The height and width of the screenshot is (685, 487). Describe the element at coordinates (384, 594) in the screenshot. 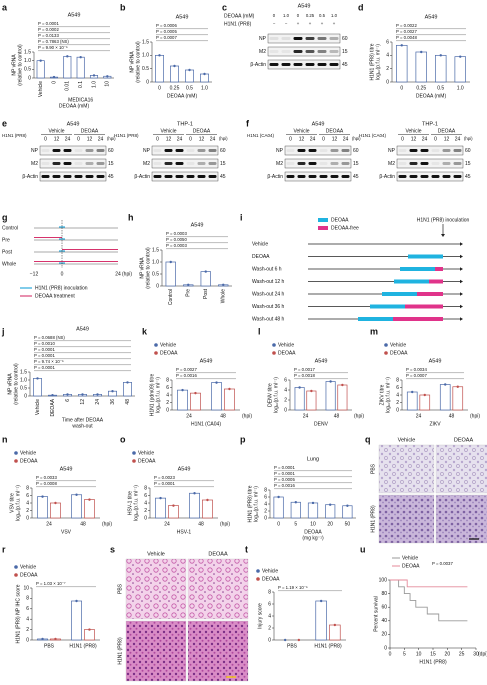

I see `y-tick-label: 80` at that location.